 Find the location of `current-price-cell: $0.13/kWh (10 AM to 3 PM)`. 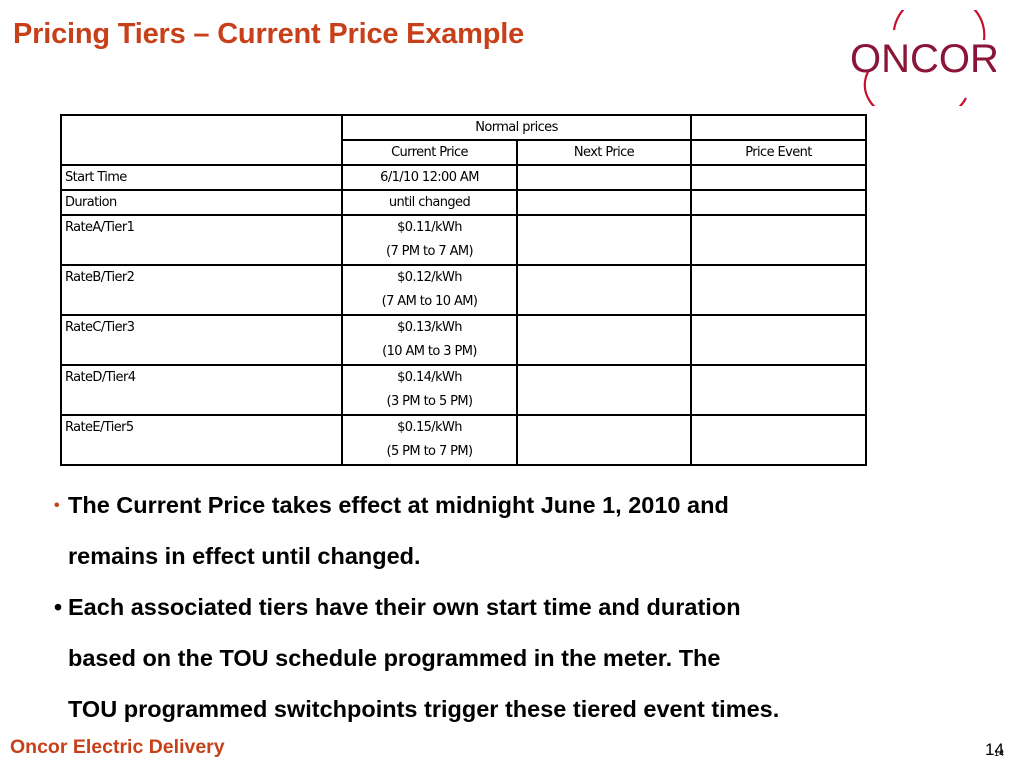

current-price-cell: $0.13/kWh (10 AM to 3 PM) is located at coordinates (429, 340).